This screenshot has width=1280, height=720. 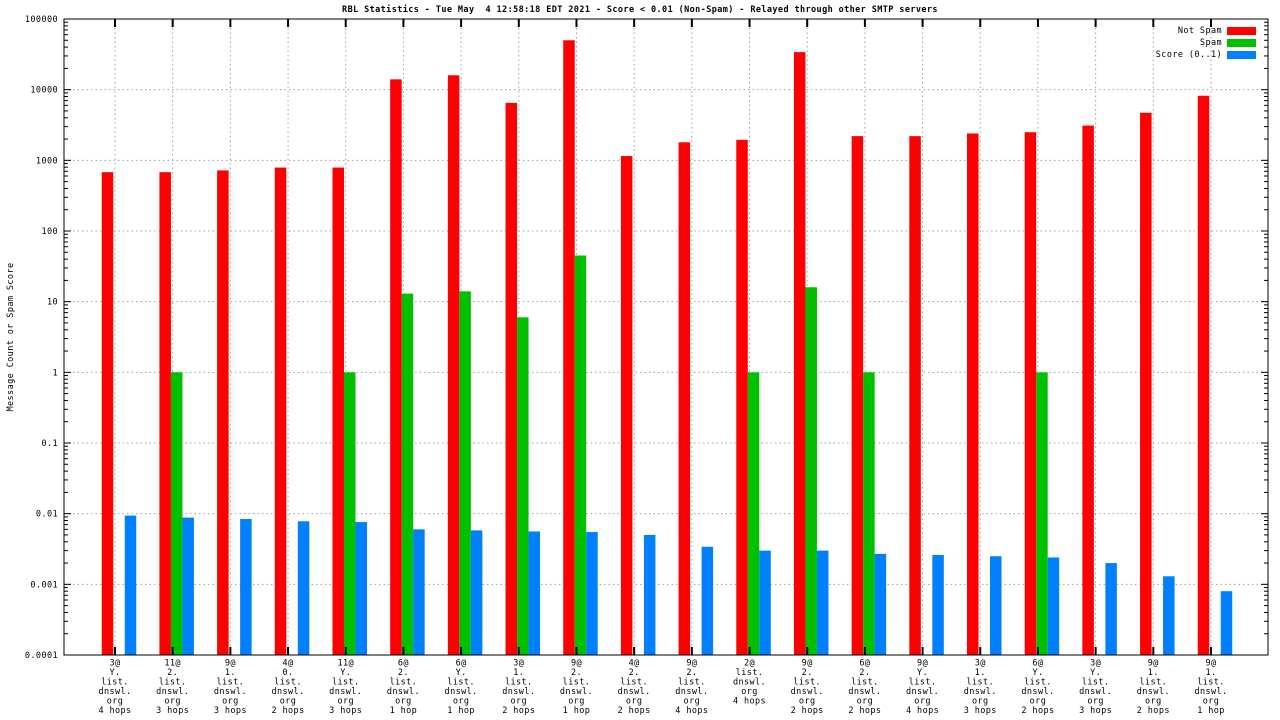 I want to click on y-tick-label: 10000, so click(x=44, y=91).